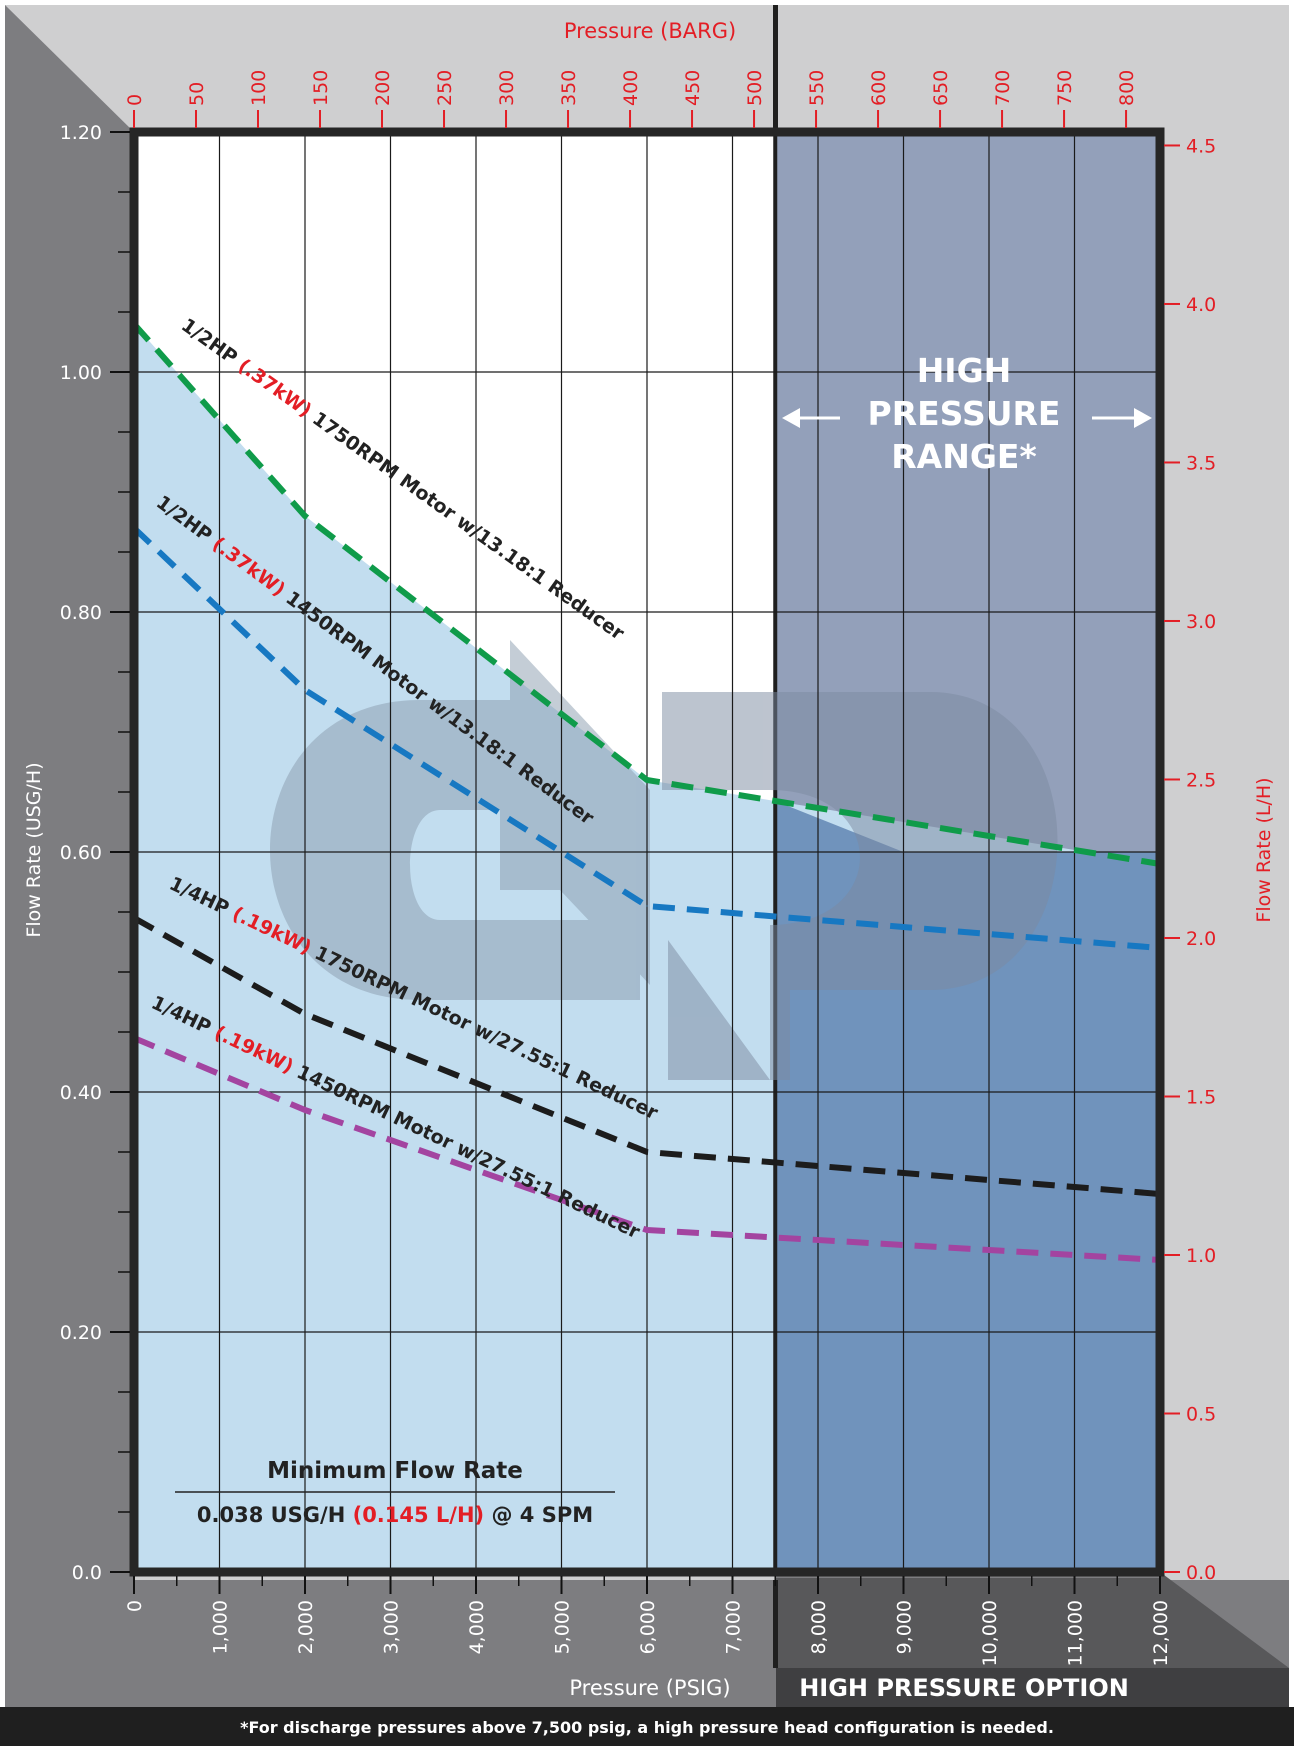 This screenshot has height=1746, width=1294. Describe the element at coordinates (631, 88) in the screenshot. I see `x-top-tick-label: 400` at that location.